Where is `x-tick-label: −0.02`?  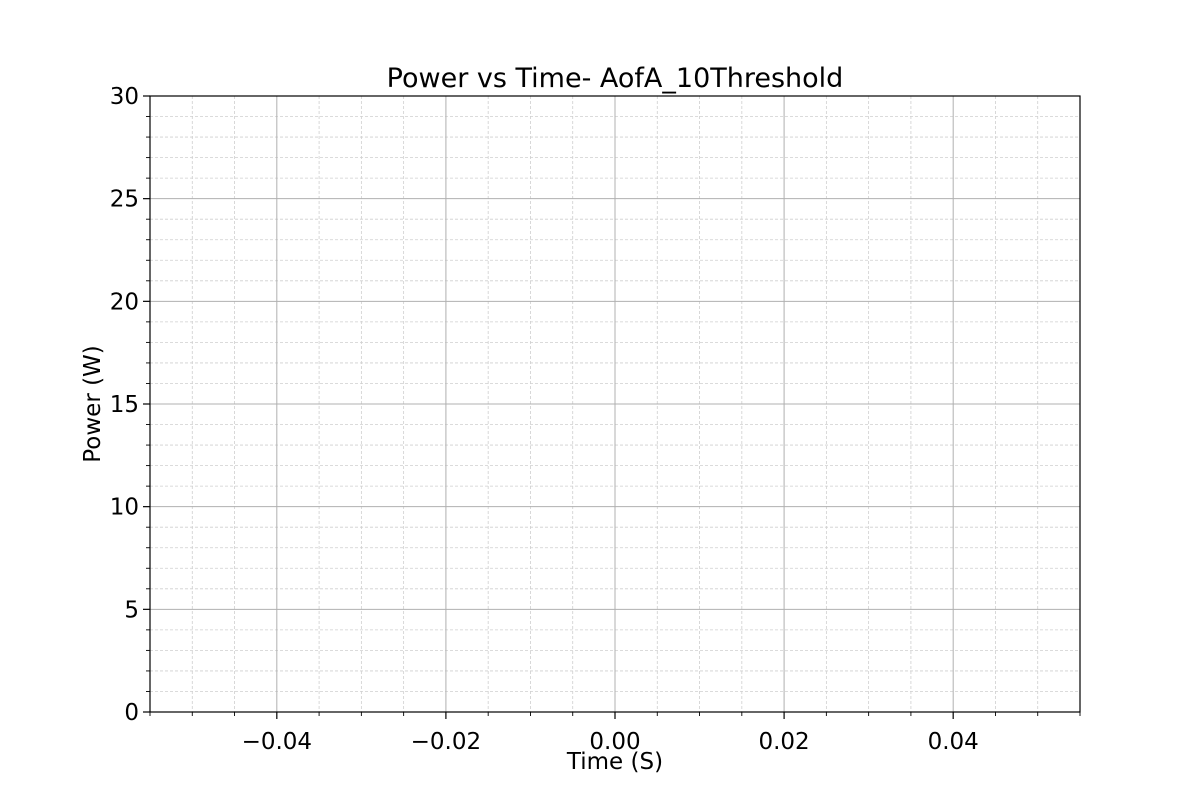
x-tick-label: −0.02 is located at coordinates (446, 742).